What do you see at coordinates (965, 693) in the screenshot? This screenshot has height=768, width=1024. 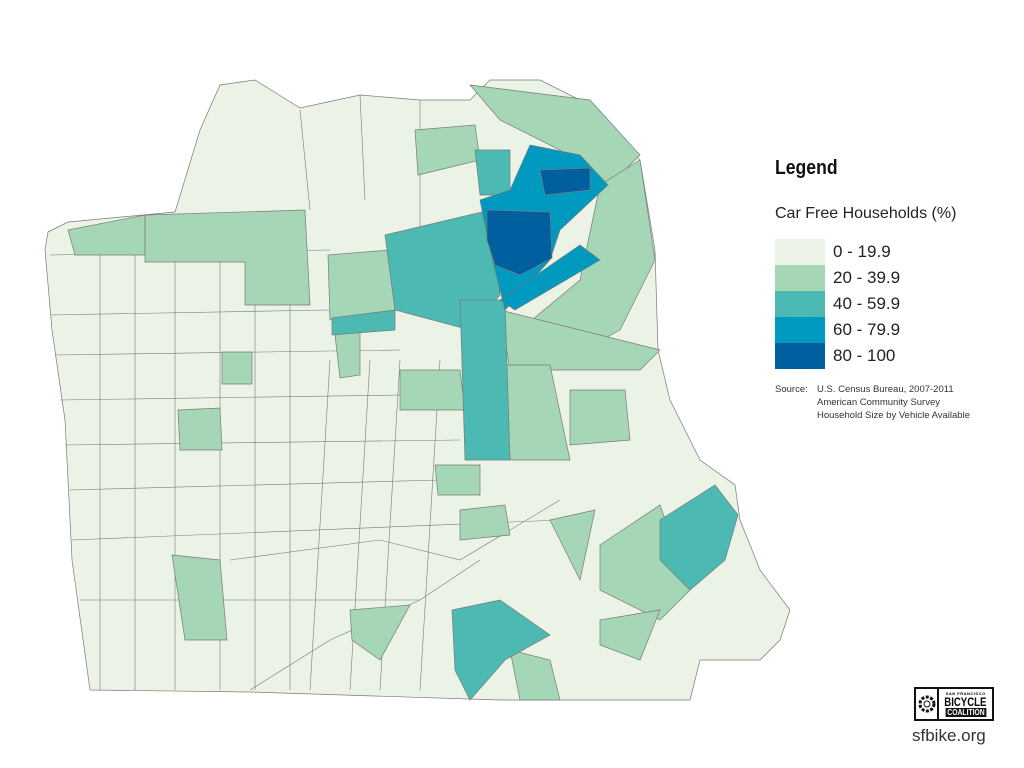 I see `logo-top-text: SAN FRANCISCO` at bounding box center [965, 693].